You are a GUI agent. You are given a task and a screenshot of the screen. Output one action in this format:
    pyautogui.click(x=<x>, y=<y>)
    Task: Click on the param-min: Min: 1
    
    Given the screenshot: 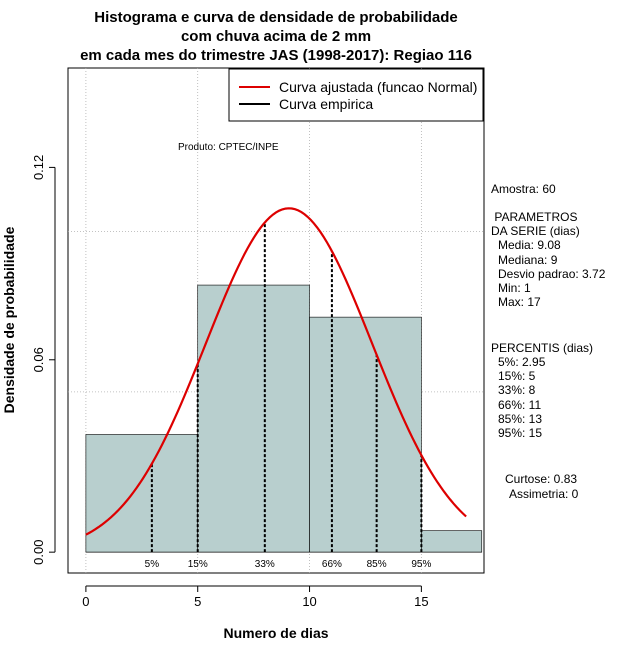 What is the action you would take?
    pyautogui.click(x=514, y=288)
    